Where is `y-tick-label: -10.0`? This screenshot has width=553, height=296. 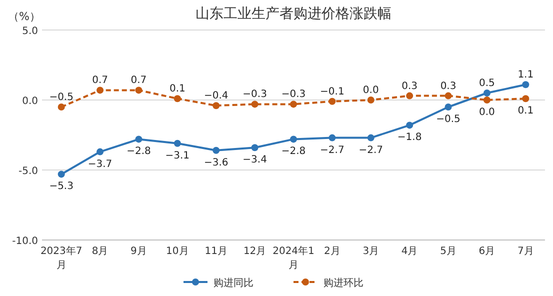 y-tick-label: -10.0 is located at coordinates (25, 241).